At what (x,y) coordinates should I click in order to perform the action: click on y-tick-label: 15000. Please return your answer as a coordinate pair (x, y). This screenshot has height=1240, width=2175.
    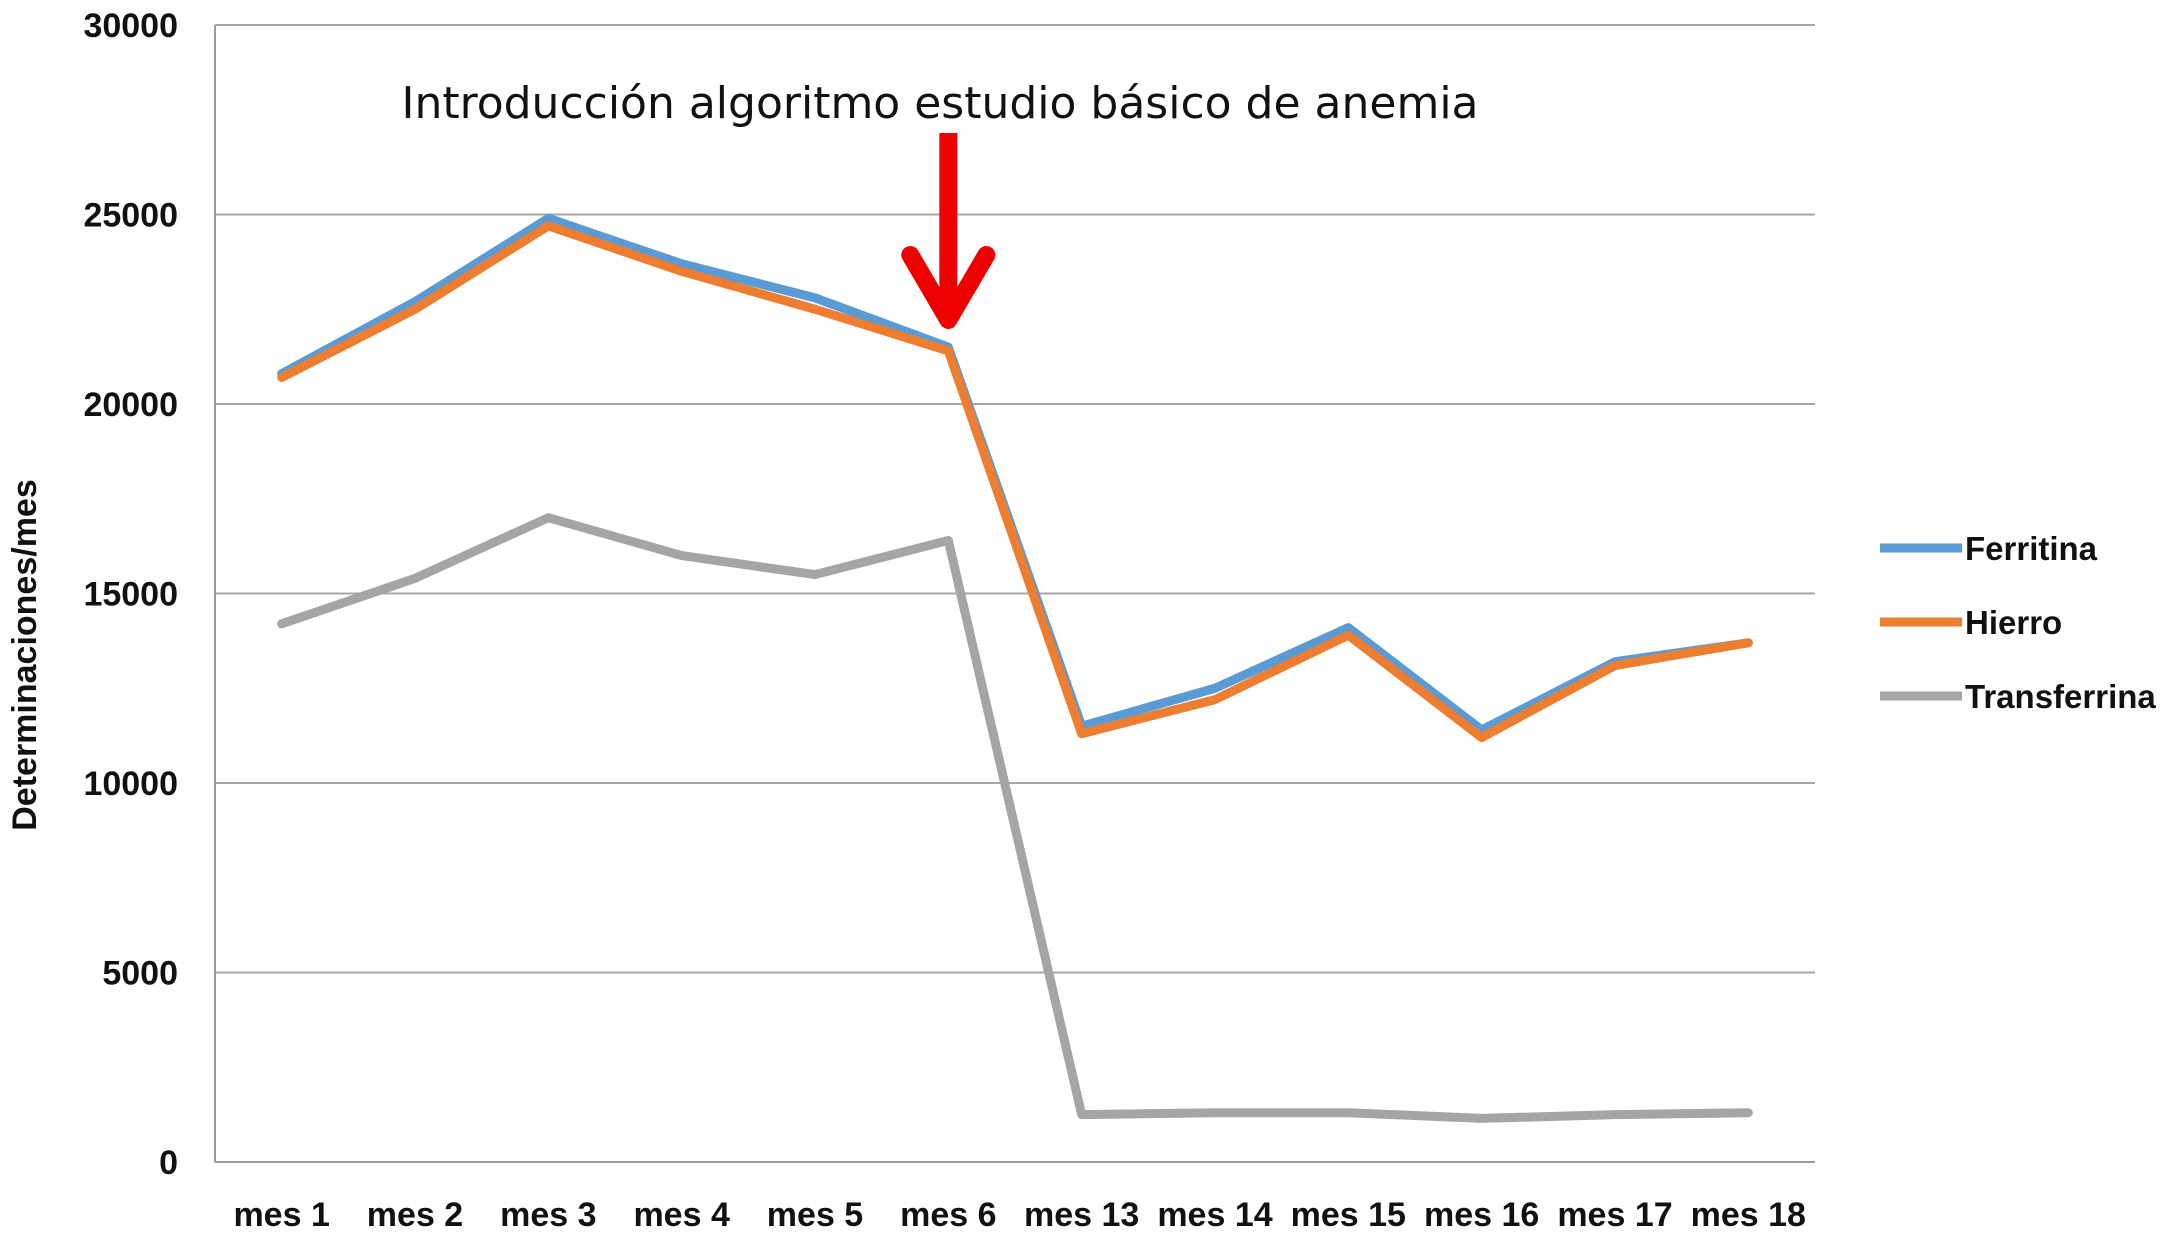
    Looking at the image, I should click on (130, 595).